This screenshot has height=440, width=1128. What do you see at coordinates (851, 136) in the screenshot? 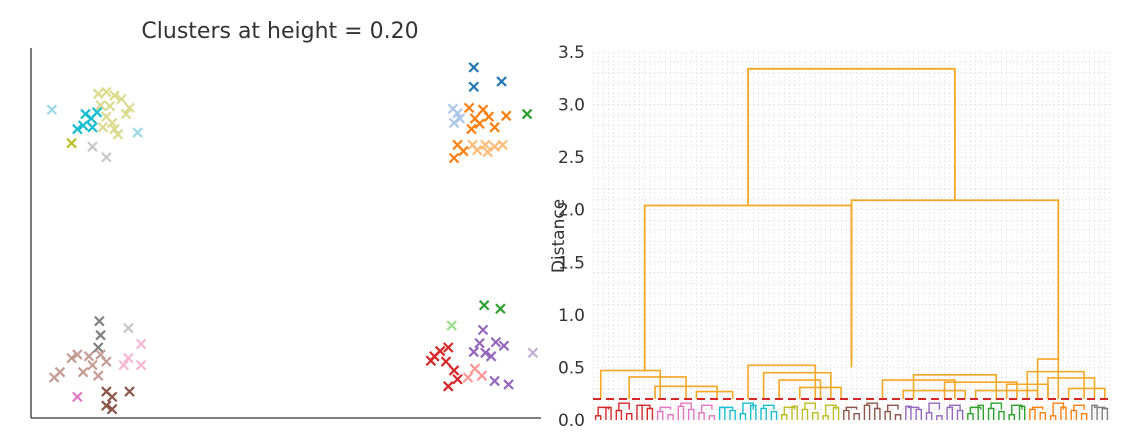
I see `top-merge-link` at bounding box center [851, 136].